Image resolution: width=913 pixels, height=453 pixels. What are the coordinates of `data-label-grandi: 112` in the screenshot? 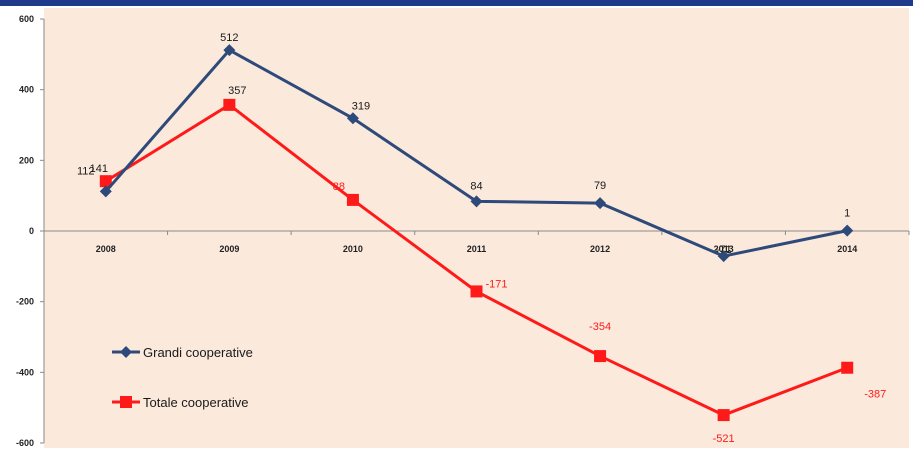 It's located at (86, 171).